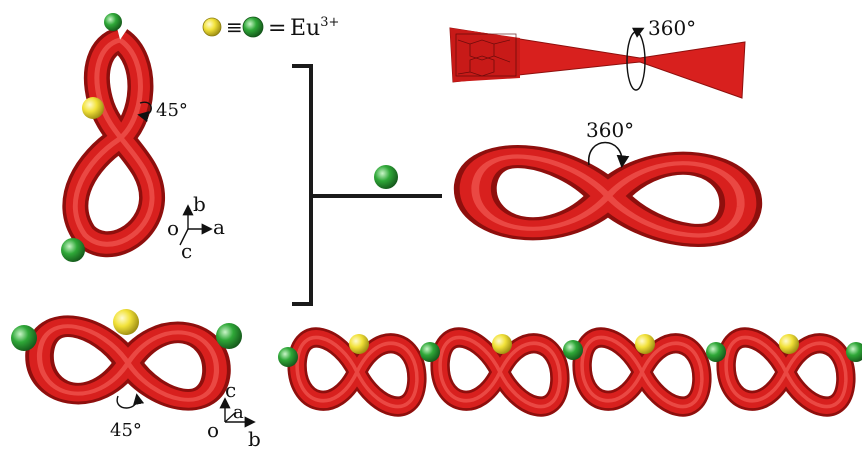 Image resolution: width=862 pixels, height=452 pixels. What do you see at coordinates (230, 390) in the screenshot?
I see `axis-c-bottom: c` at bounding box center [230, 390].